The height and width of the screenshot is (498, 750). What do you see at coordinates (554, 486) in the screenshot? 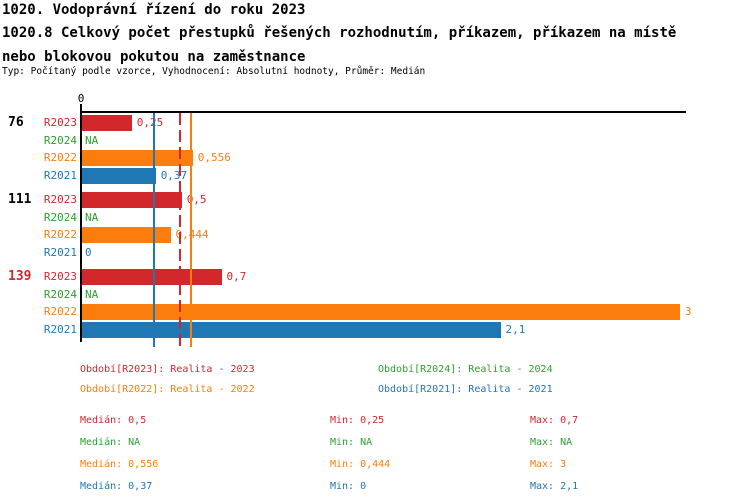
I see `stat-max-r2021: Max: 2,1` at bounding box center [554, 486].